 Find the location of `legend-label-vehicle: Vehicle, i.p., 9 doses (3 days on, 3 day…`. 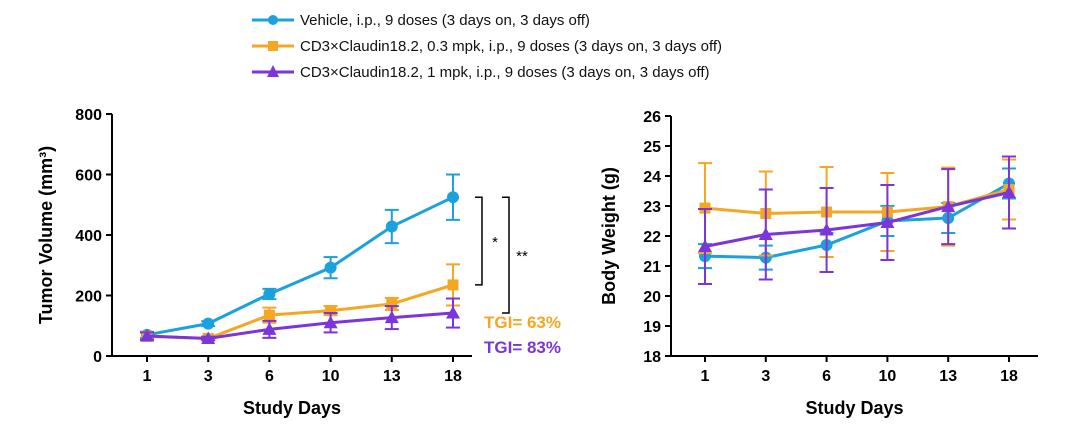

legend-label-vehicle: Vehicle, i.p., 9 doses (3 days on, 3 day… is located at coordinates (445, 20).